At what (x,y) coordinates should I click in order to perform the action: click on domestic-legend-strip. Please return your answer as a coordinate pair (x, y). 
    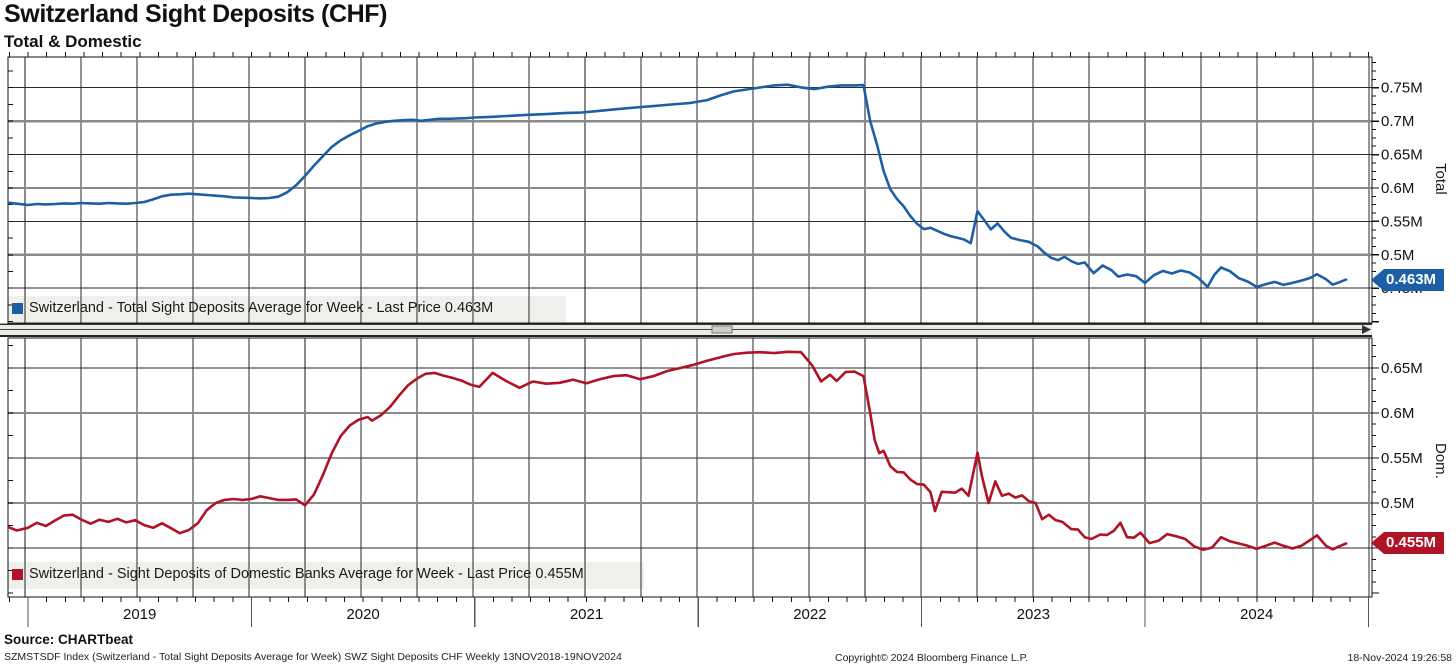
    Looking at the image, I should click on (326, 575).